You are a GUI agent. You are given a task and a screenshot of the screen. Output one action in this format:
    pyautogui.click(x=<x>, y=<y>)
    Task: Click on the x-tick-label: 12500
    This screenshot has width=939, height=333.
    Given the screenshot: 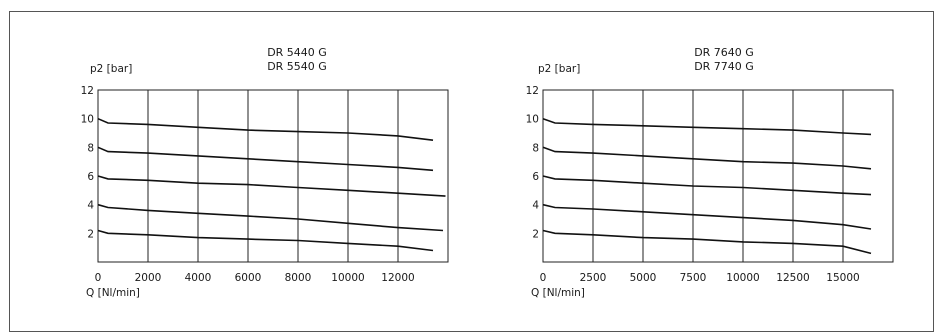 What is the action you would take?
    pyautogui.click(x=792, y=278)
    